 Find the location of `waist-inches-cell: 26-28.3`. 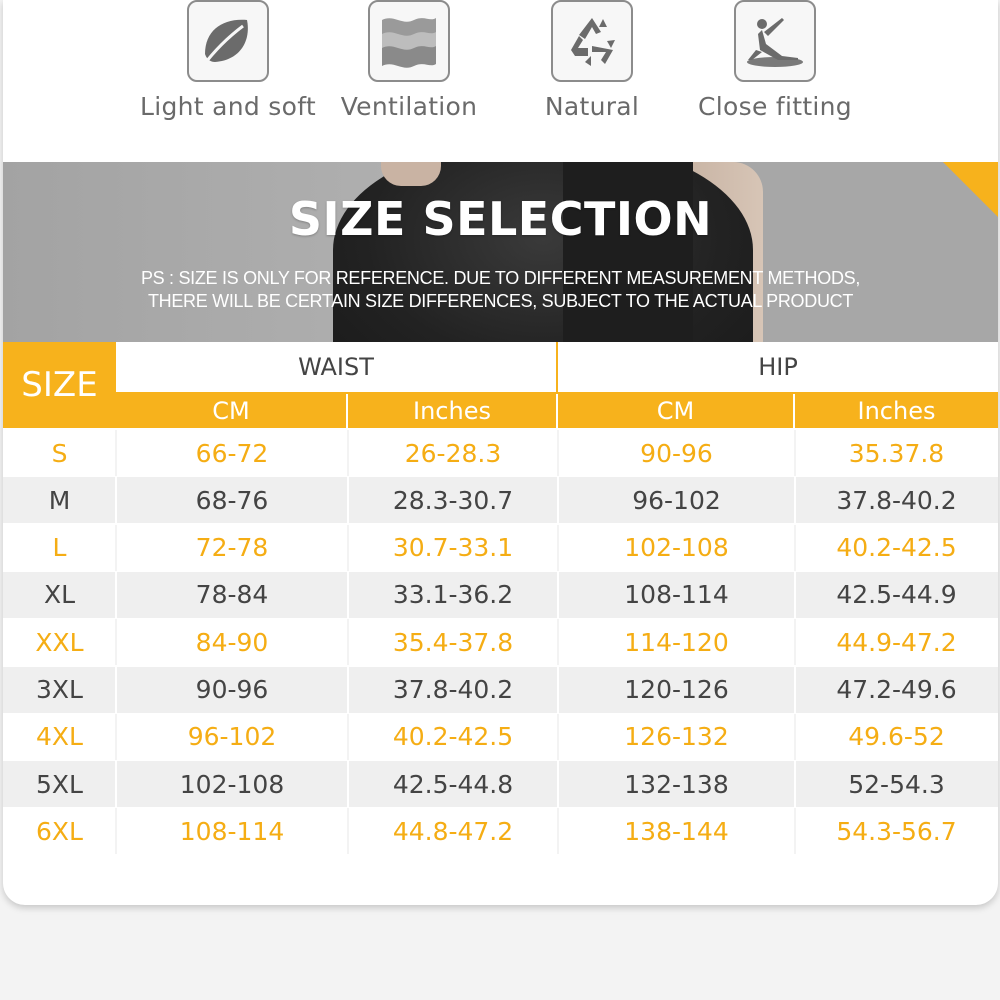

waist-inches-cell: 26-28.3 is located at coordinates (453, 453).